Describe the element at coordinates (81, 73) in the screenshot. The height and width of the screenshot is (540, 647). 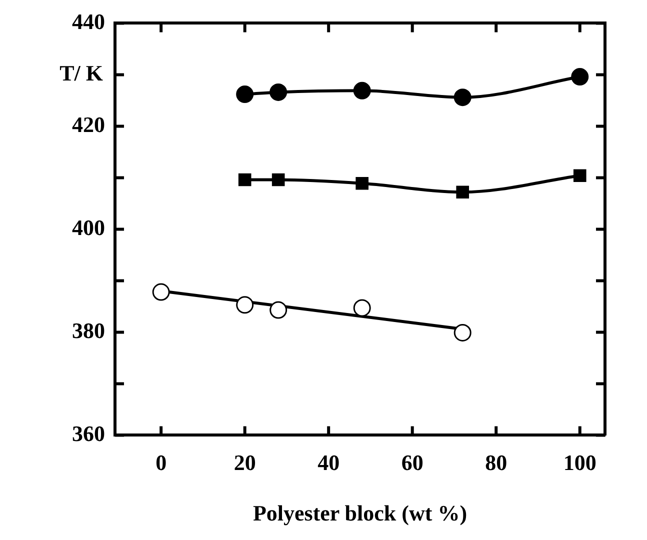
I see `y-axis-title: T/ K` at that location.